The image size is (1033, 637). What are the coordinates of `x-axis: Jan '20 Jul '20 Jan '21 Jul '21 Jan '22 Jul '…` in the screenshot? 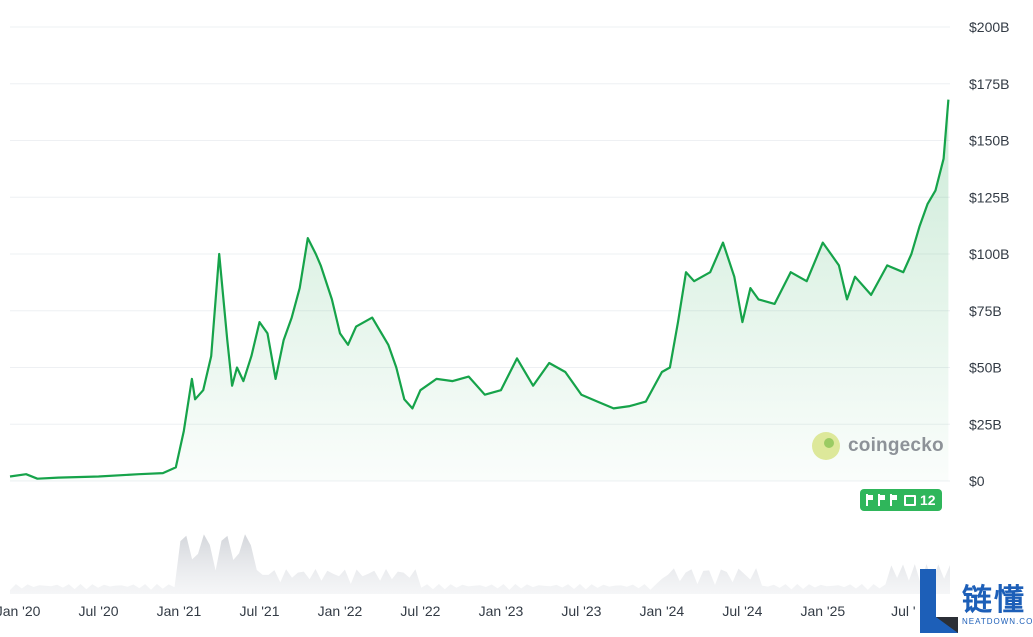 It's located at (458, 611).